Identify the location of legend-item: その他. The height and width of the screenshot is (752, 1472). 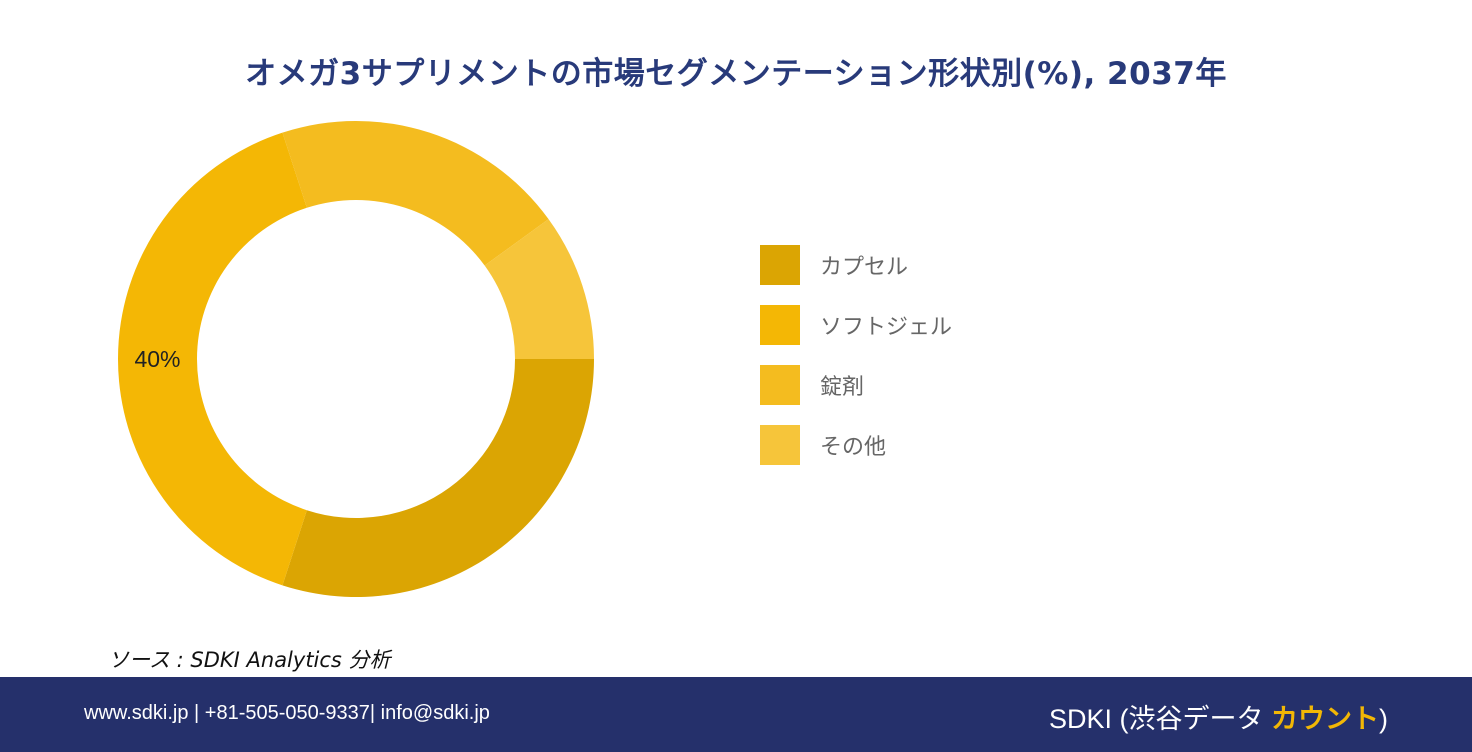
(856, 445).